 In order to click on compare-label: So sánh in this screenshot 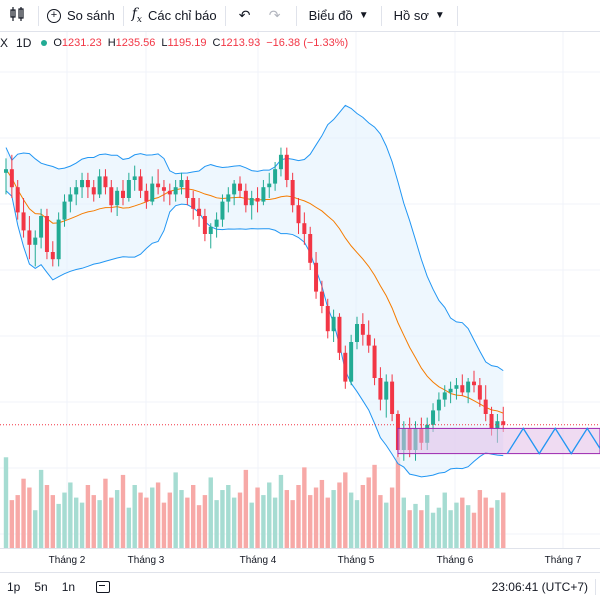, I will do `click(91, 15)`.